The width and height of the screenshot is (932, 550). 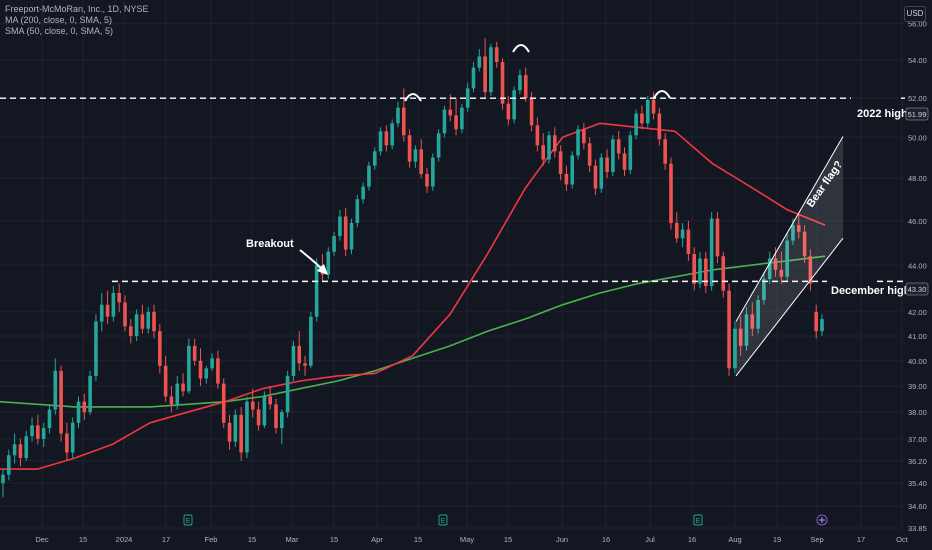 What do you see at coordinates (59, 31) in the screenshot?
I see `legend-sma50: SMA (50, close, 0, SMA, 5)` at bounding box center [59, 31].